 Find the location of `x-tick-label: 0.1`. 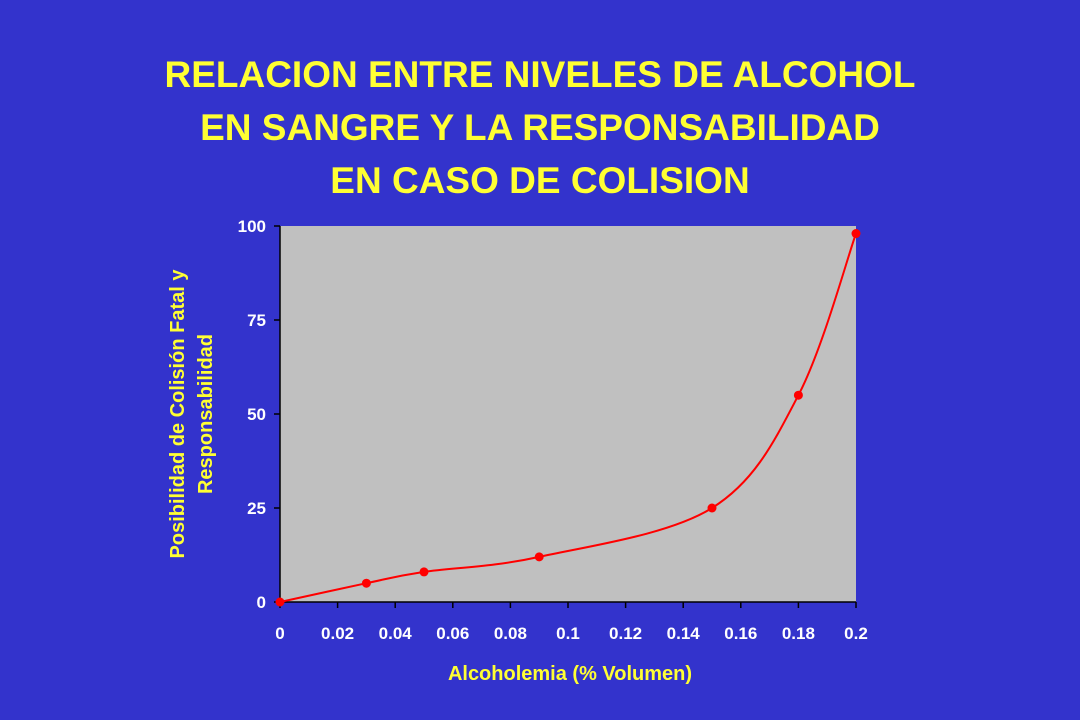

x-tick-label: 0.1 is located at coordinates (568, 633).